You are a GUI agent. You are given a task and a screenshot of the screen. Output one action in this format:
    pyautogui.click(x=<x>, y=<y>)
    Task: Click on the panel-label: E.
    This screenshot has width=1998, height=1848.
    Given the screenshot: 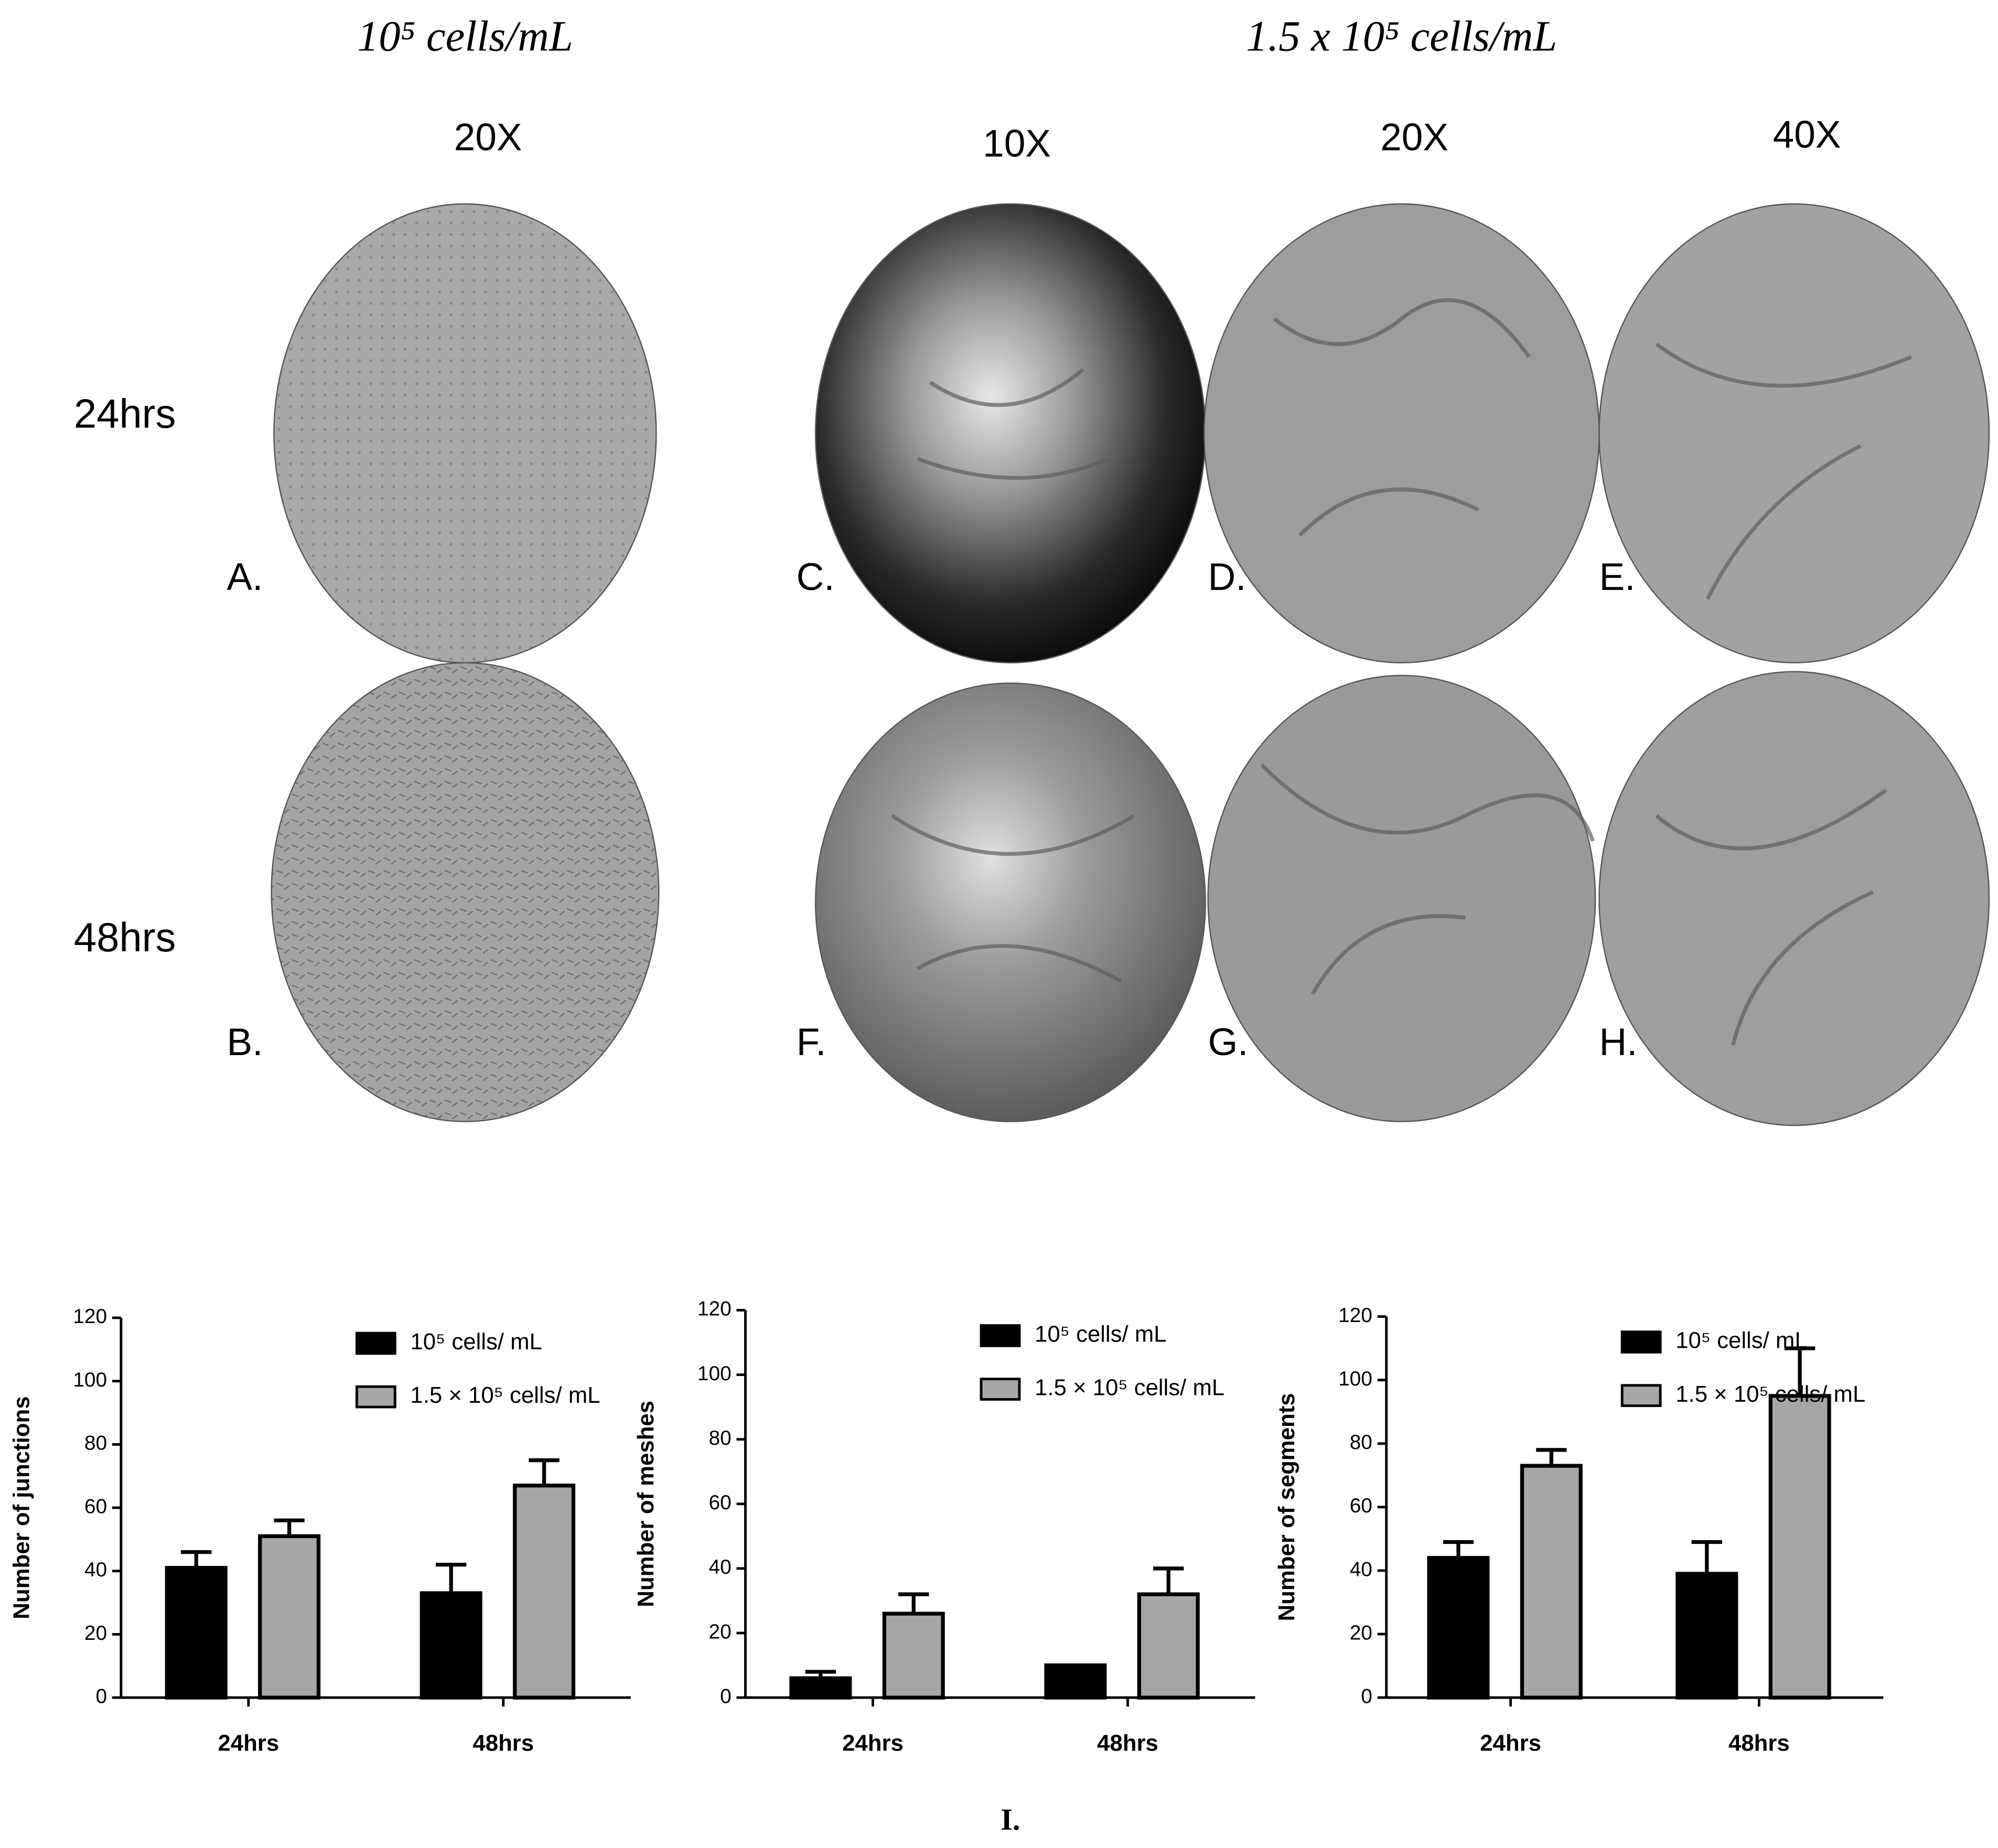 What is the action you would take?
    pyautogui.click(x=1617, y=577)
    